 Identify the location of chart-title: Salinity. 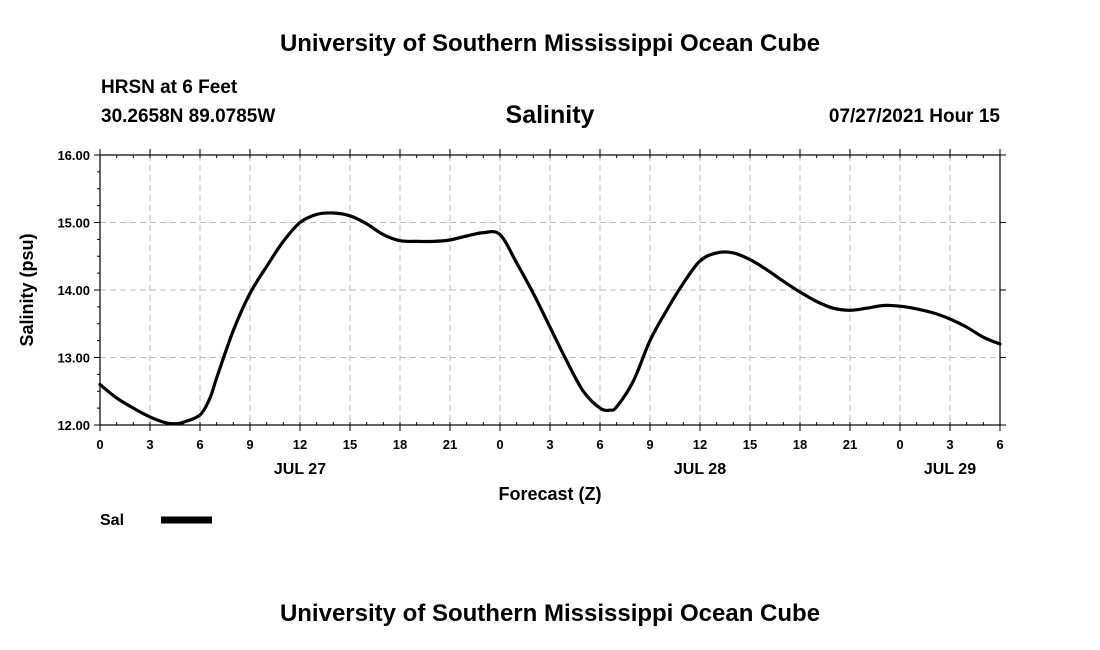
(550, 115).